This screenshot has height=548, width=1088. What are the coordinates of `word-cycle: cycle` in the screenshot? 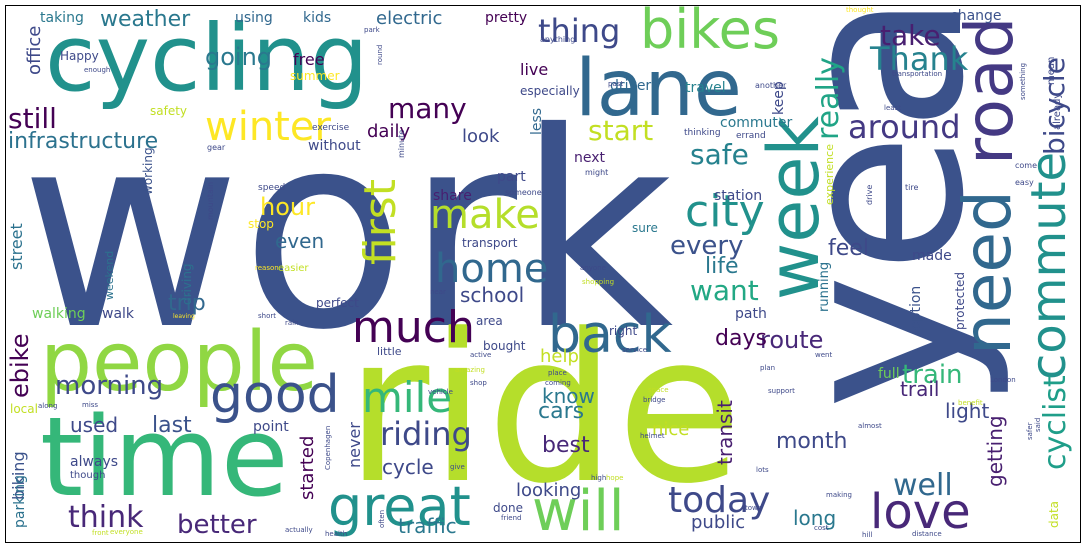 It's located at (408, 467).